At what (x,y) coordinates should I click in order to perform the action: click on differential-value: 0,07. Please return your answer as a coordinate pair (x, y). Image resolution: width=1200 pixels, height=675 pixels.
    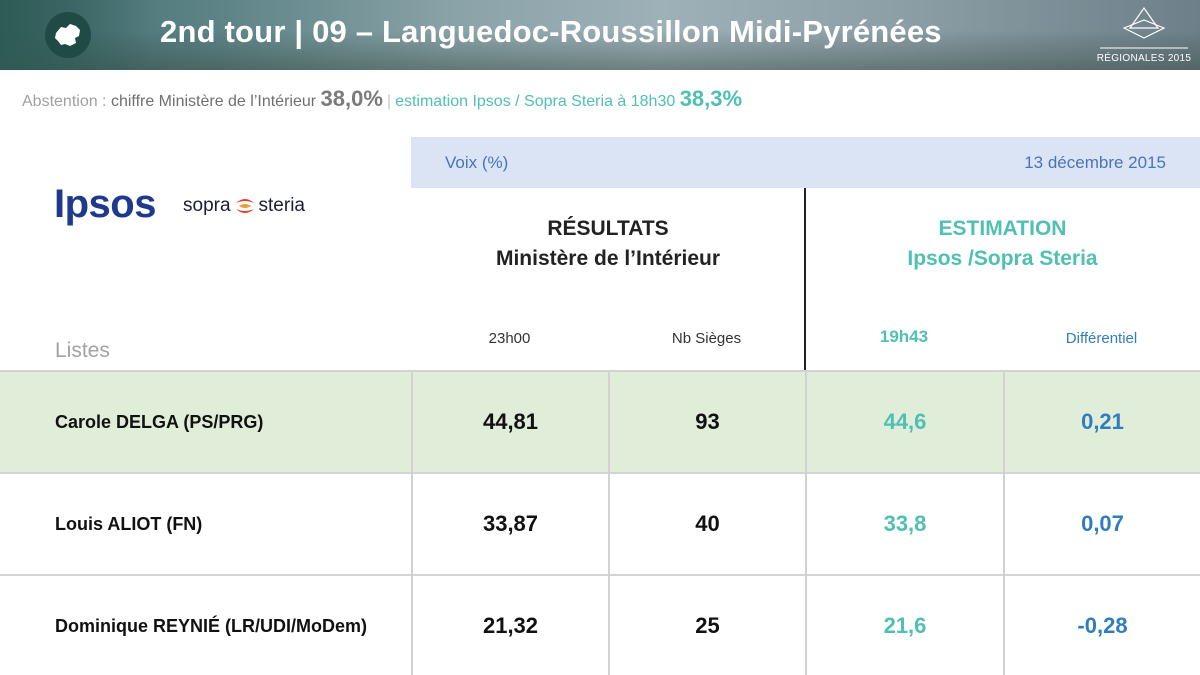
    Looking at the image, I should click on (1101, 524).